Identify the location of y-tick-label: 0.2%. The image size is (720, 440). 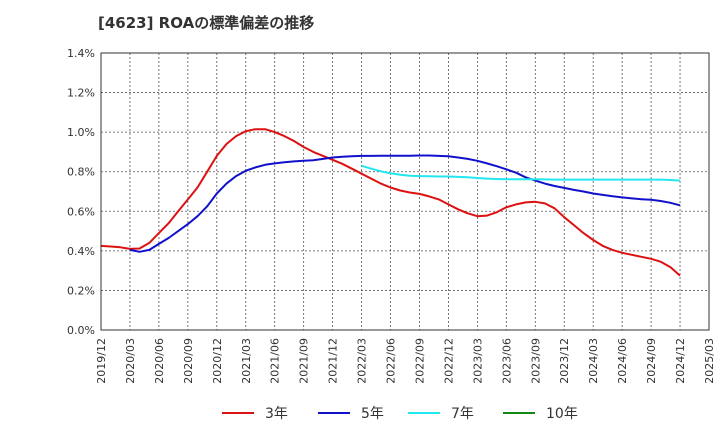
(81, 290).